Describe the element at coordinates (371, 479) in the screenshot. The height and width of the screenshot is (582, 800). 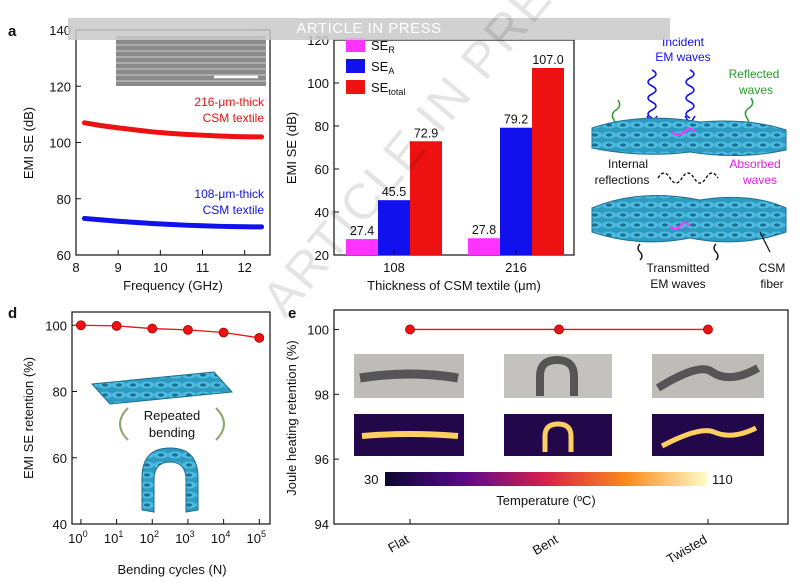
I see `colorbar-min: 30` at that location.